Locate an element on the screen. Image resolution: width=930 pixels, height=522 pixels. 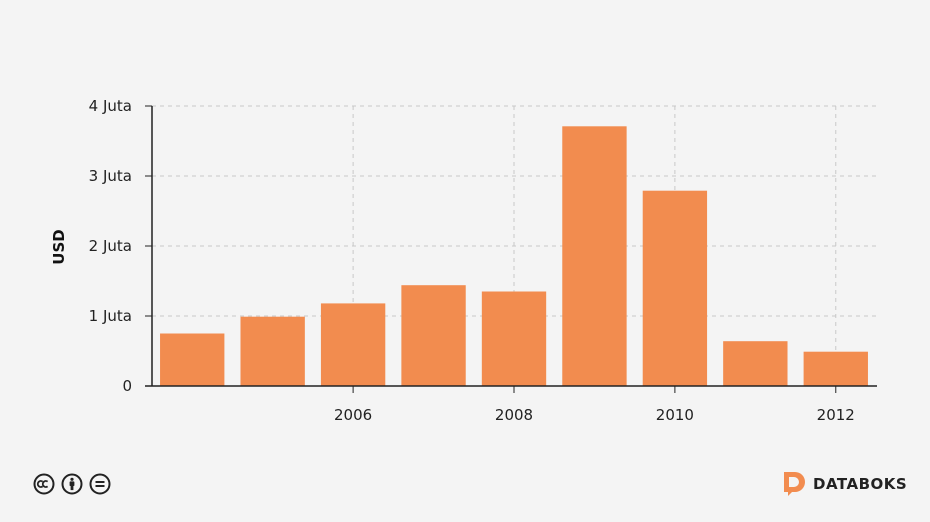
x-tick-label: 2012 is located at coordinates (836, 415).